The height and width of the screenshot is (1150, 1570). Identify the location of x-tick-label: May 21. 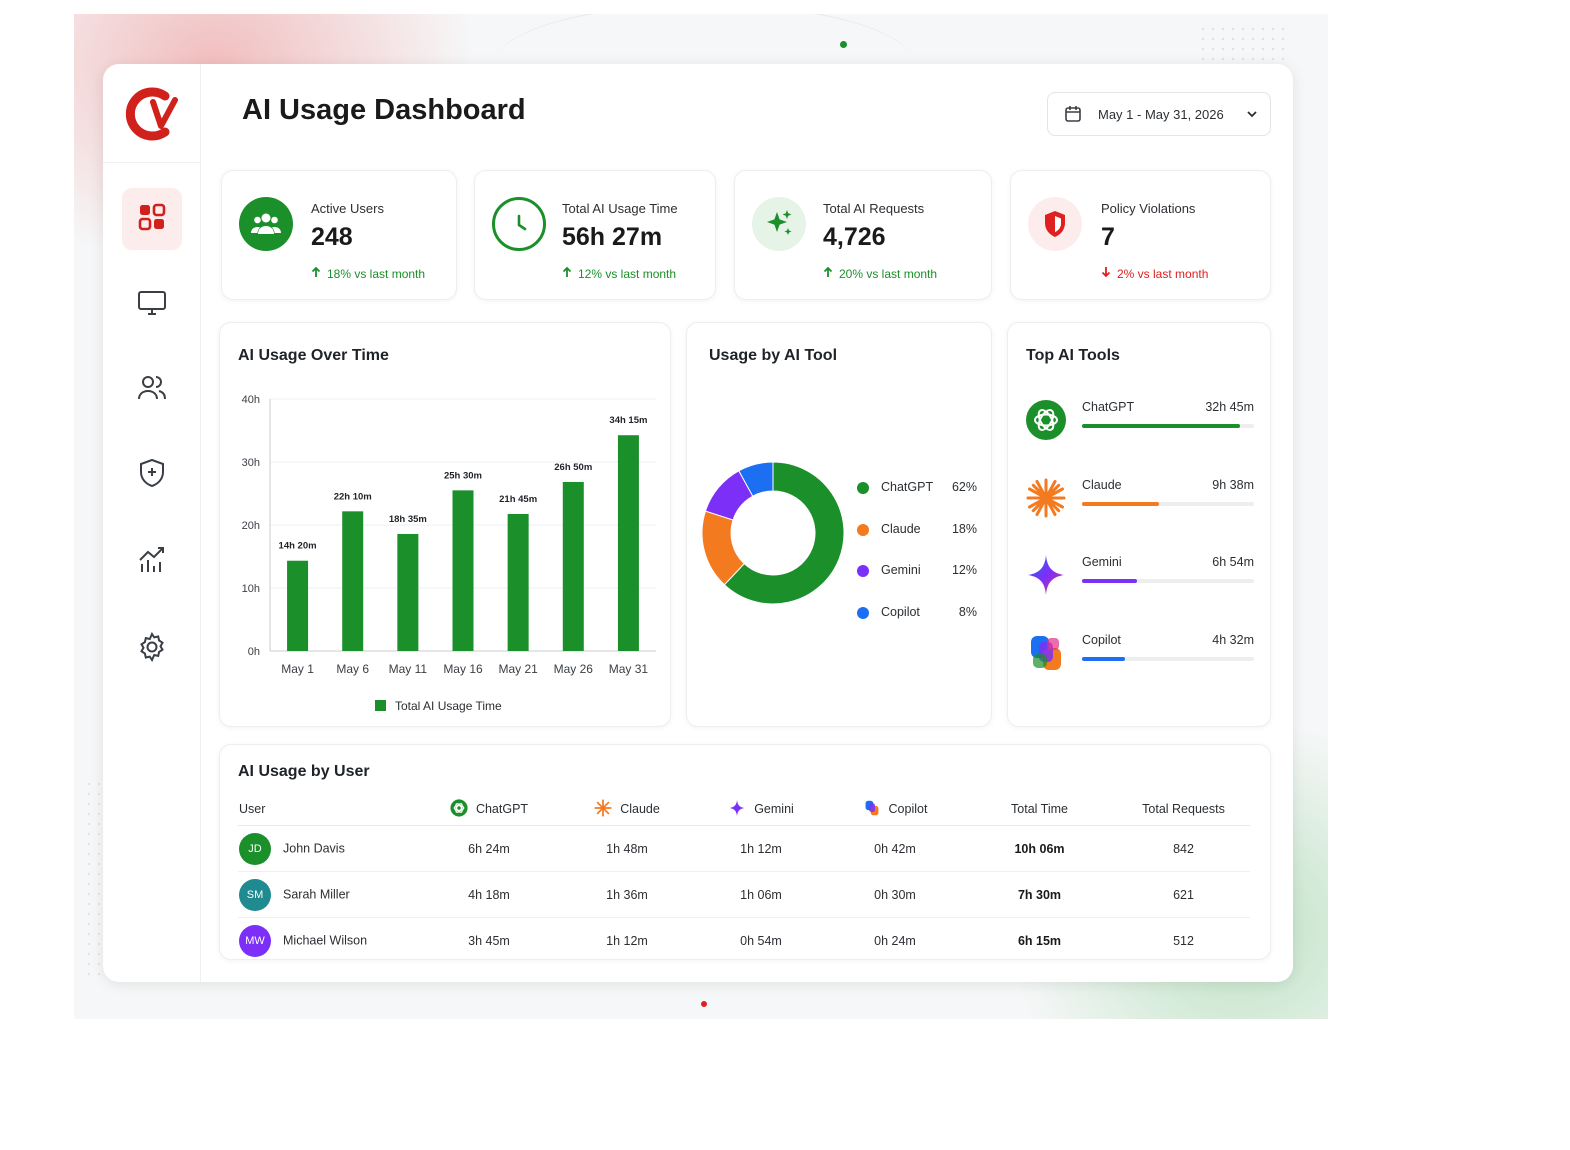
(518, 669).